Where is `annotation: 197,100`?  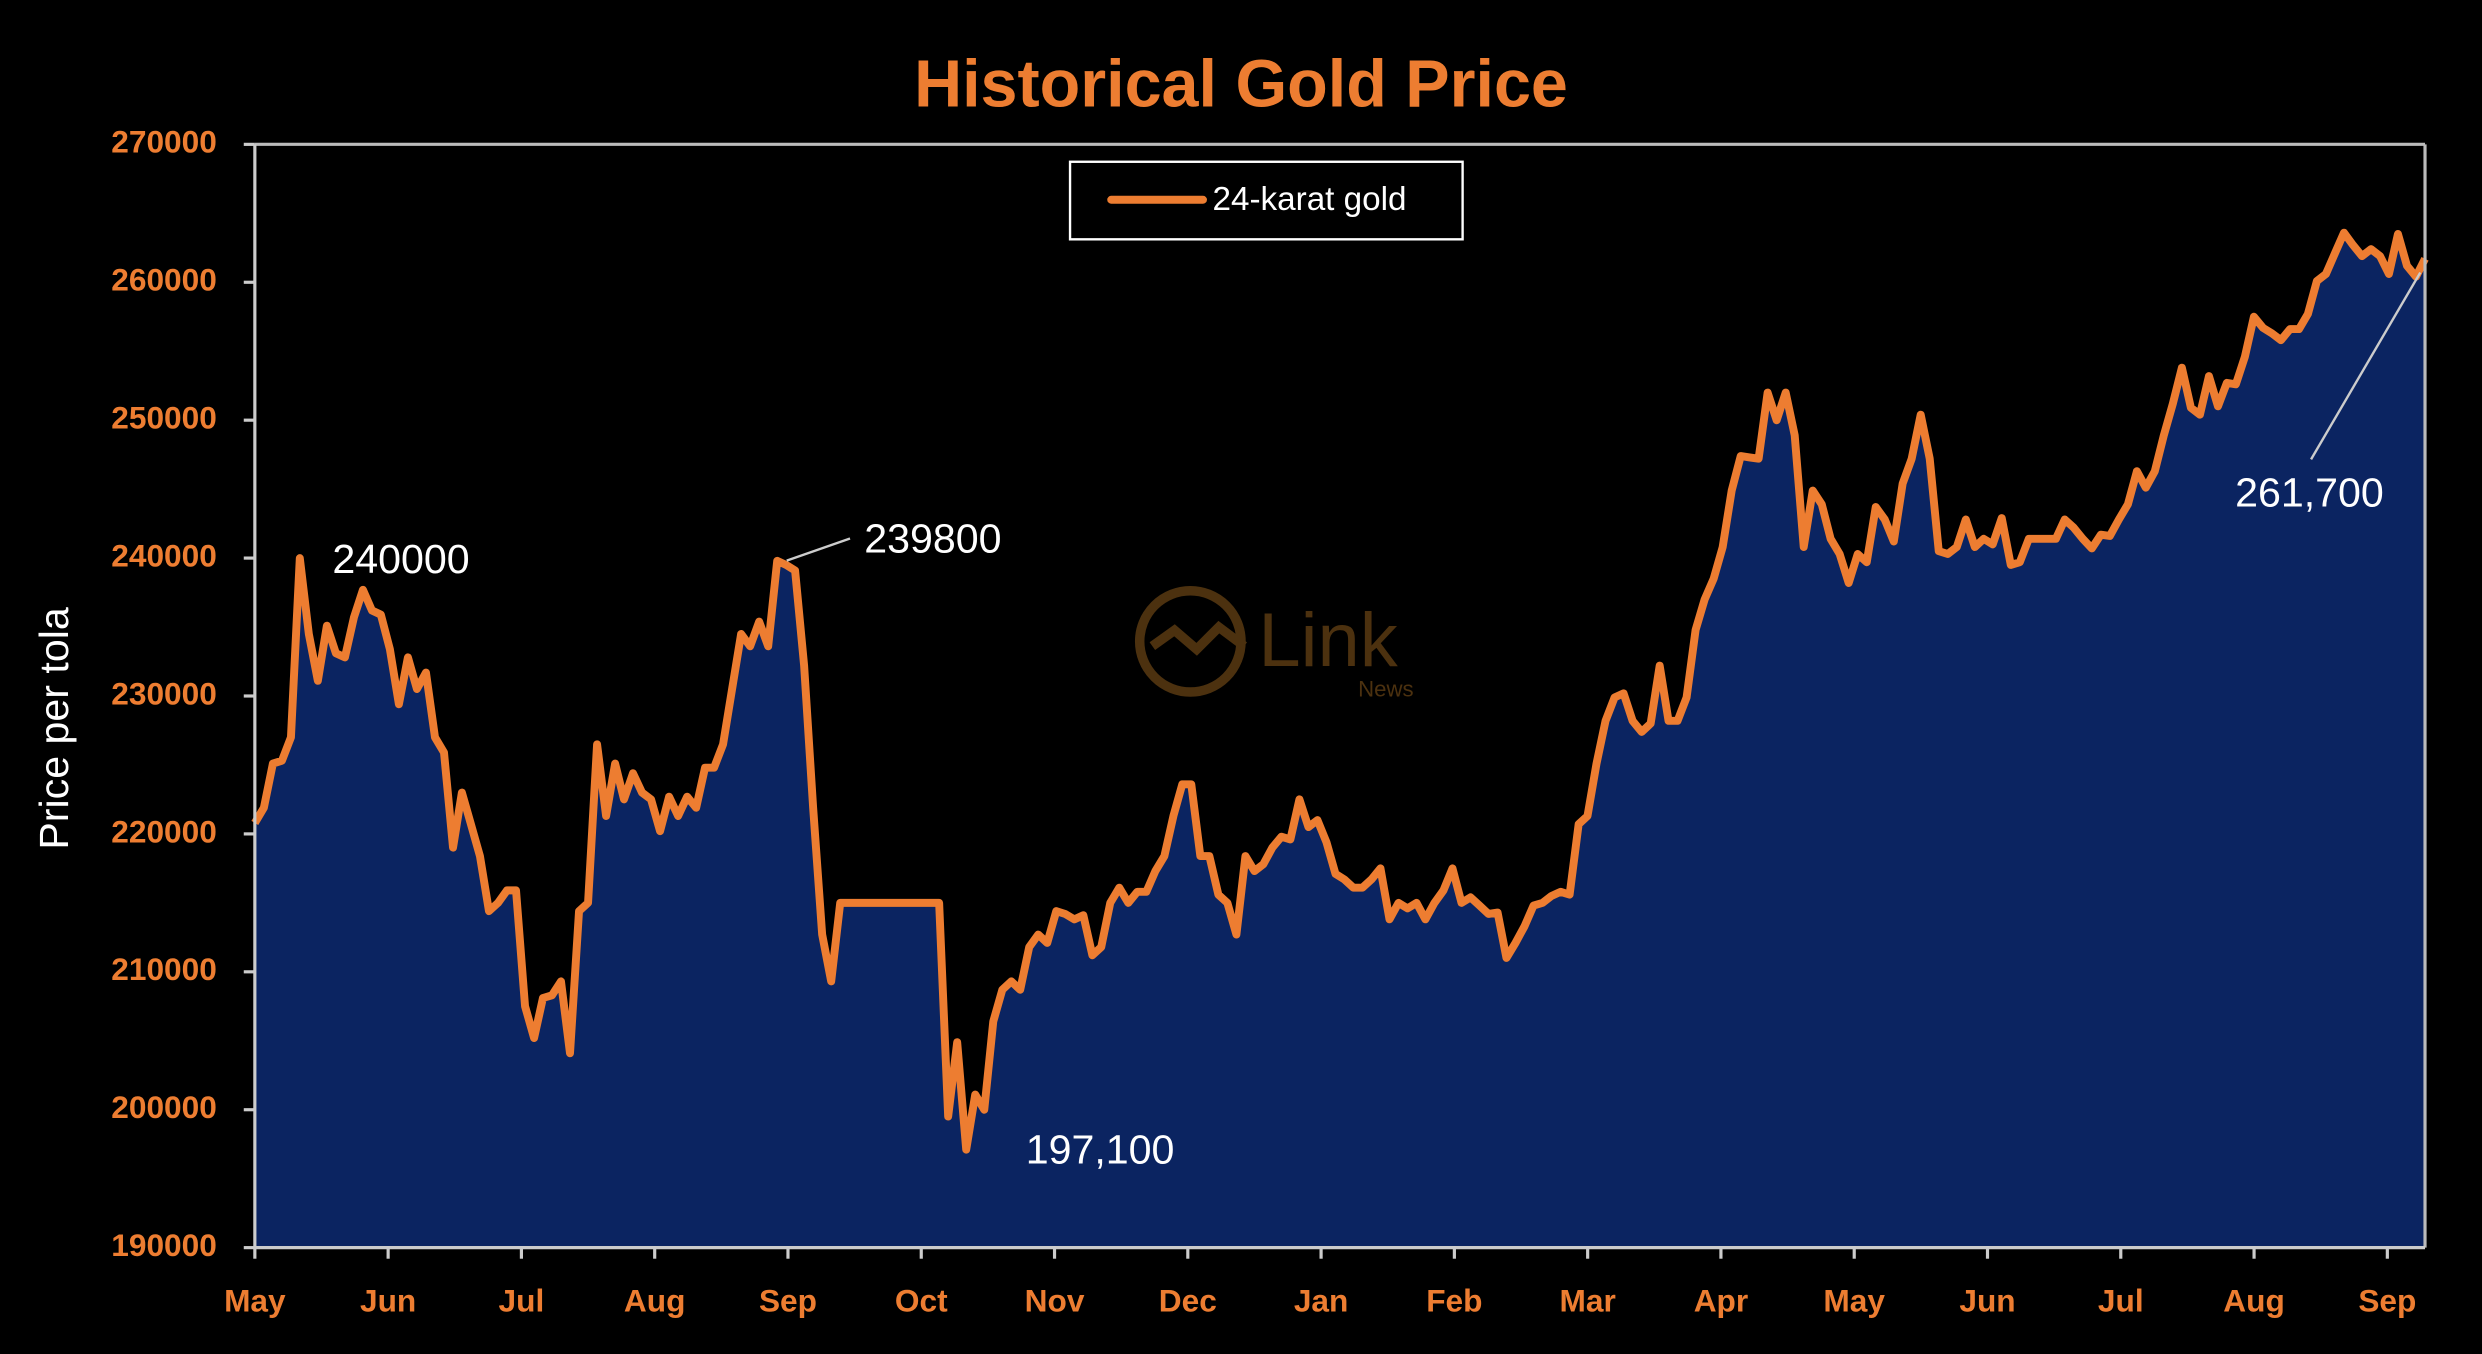
annotation: 197,100 is located at coordinates (1100, 1150).